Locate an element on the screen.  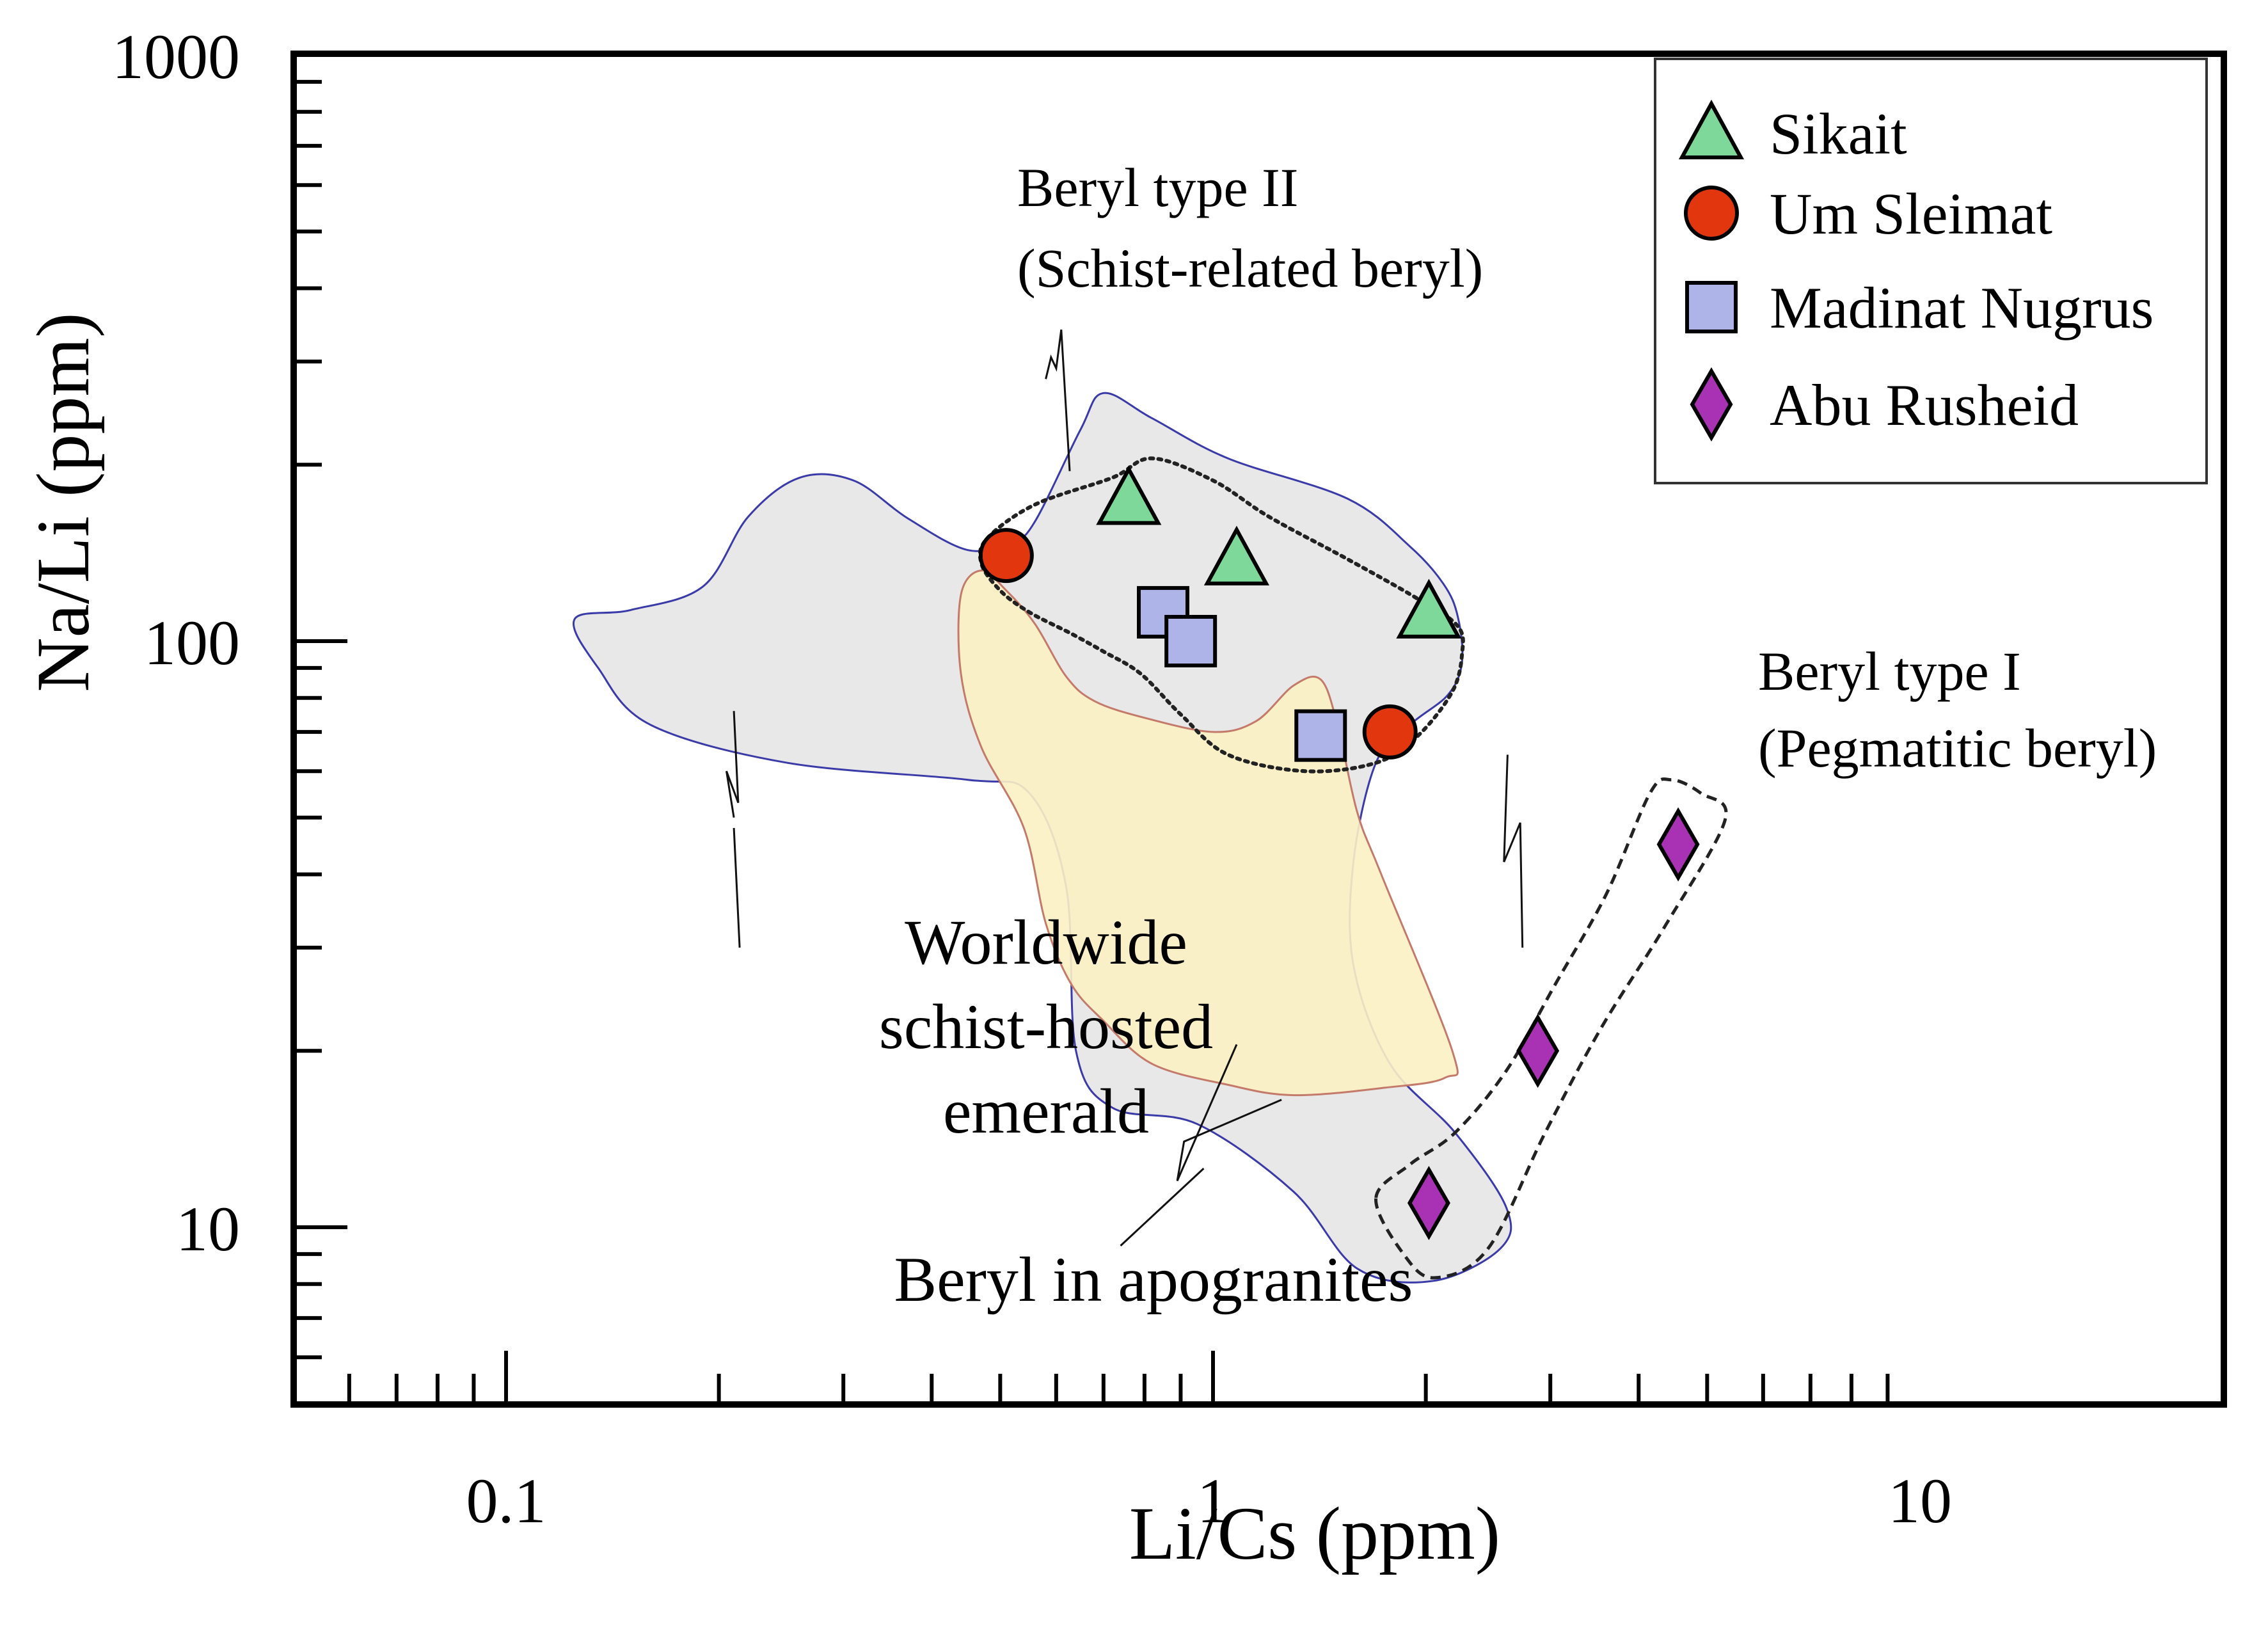
x-tick-label-0.1: 0.1 is located at coordinates (506, 1500).